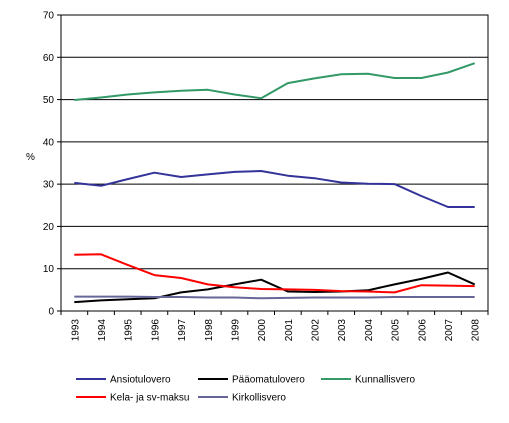 The height and width of the screenshot is (423, 509). I want to click on y-tick-label: 60, so click(49, 58).